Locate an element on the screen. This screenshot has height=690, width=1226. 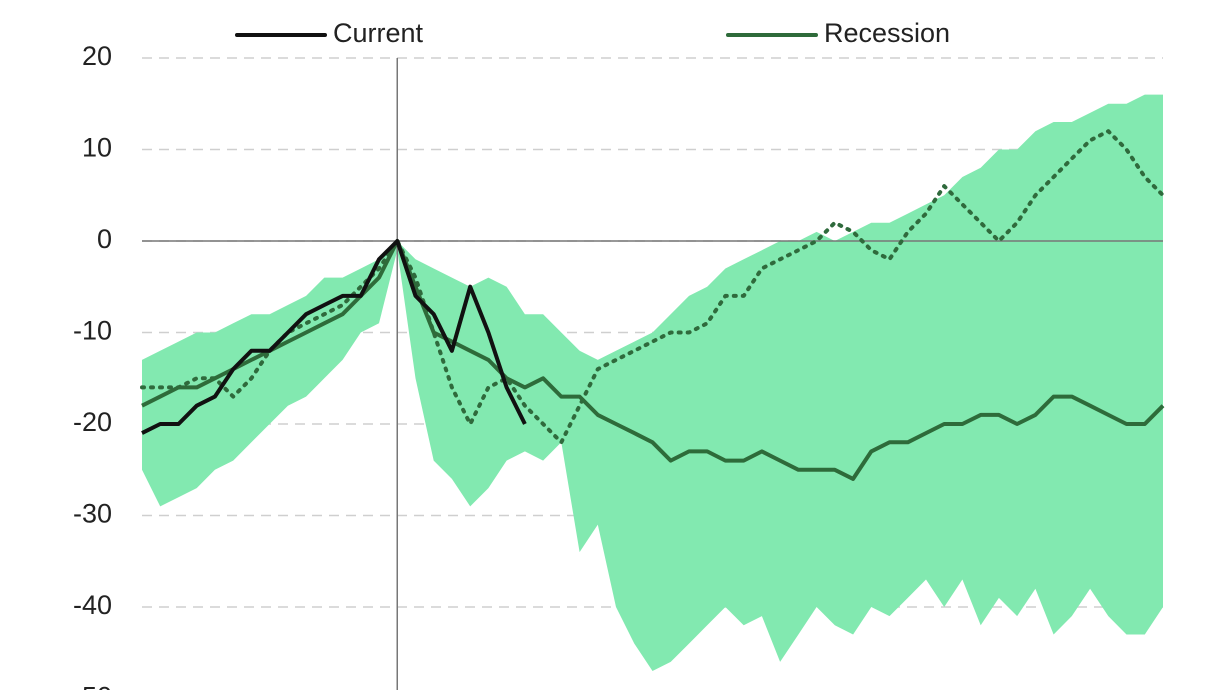
y-tick-label: -40 is located at coordinates (92, 605).